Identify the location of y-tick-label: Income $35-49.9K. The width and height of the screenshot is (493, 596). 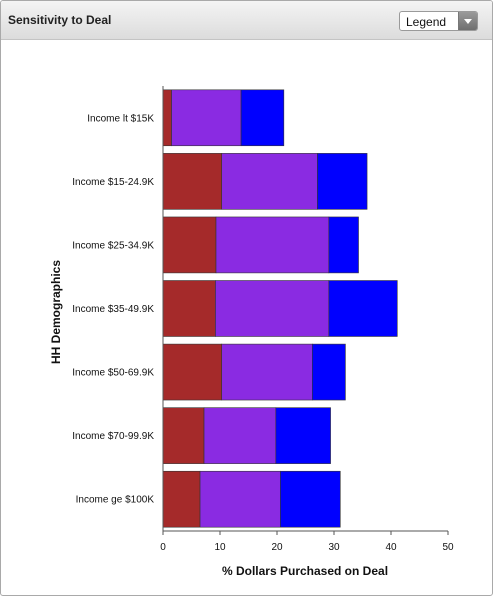
(113, 309).